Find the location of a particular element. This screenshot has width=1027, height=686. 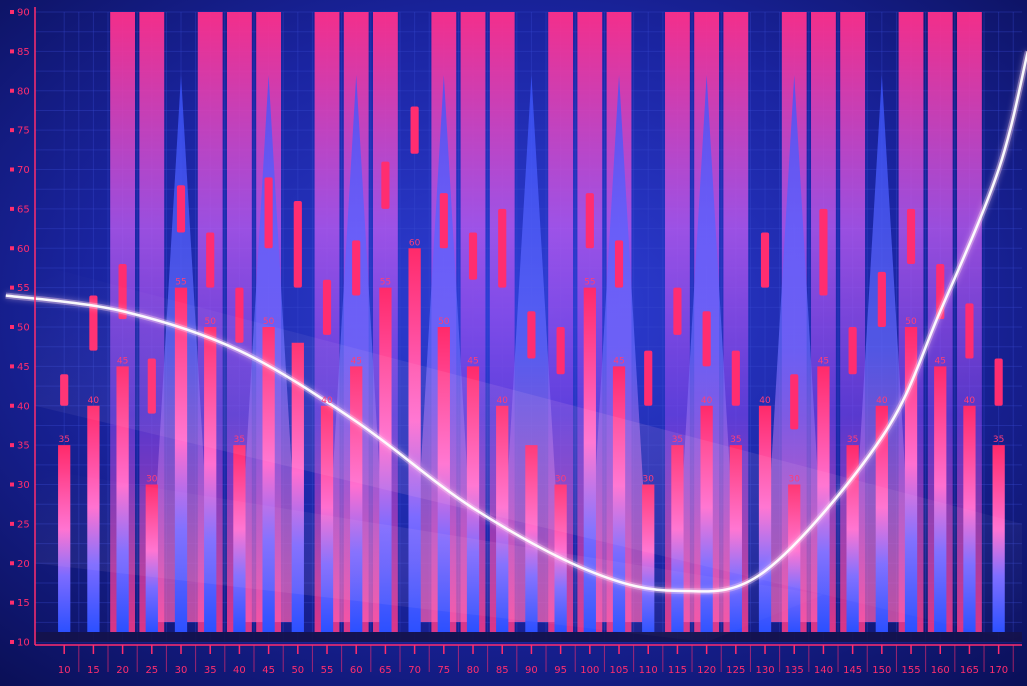

x-tick-label: 45 is located at coordinates (268, 670).